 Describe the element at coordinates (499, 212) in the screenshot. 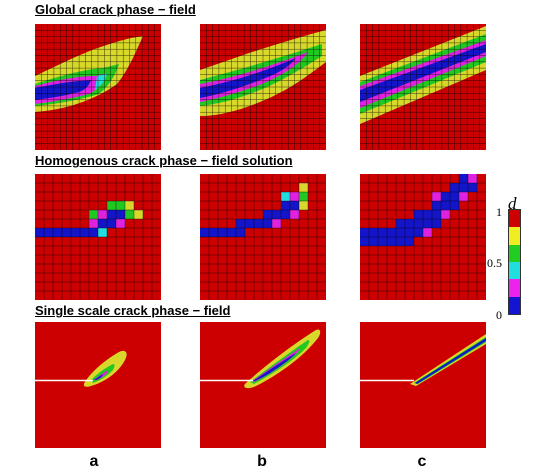

I see `legend-tick-max: 1` at that location.